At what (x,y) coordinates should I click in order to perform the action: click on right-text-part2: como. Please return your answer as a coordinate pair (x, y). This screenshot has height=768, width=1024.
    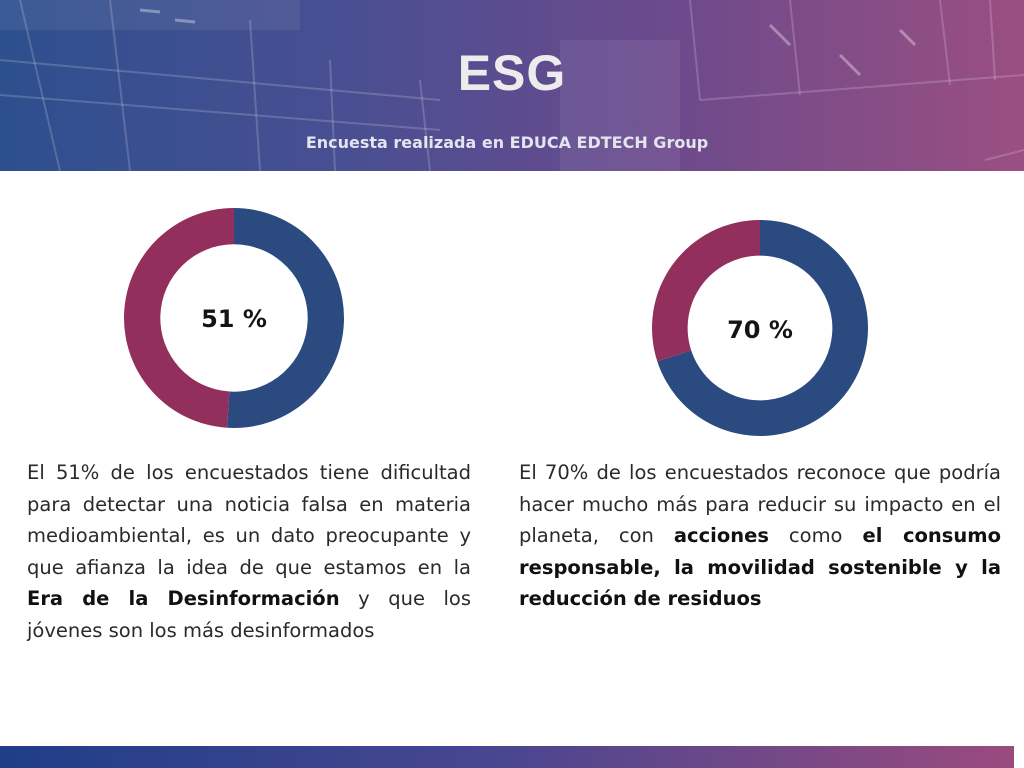
    Looking at the image, I should click on (815, 535).